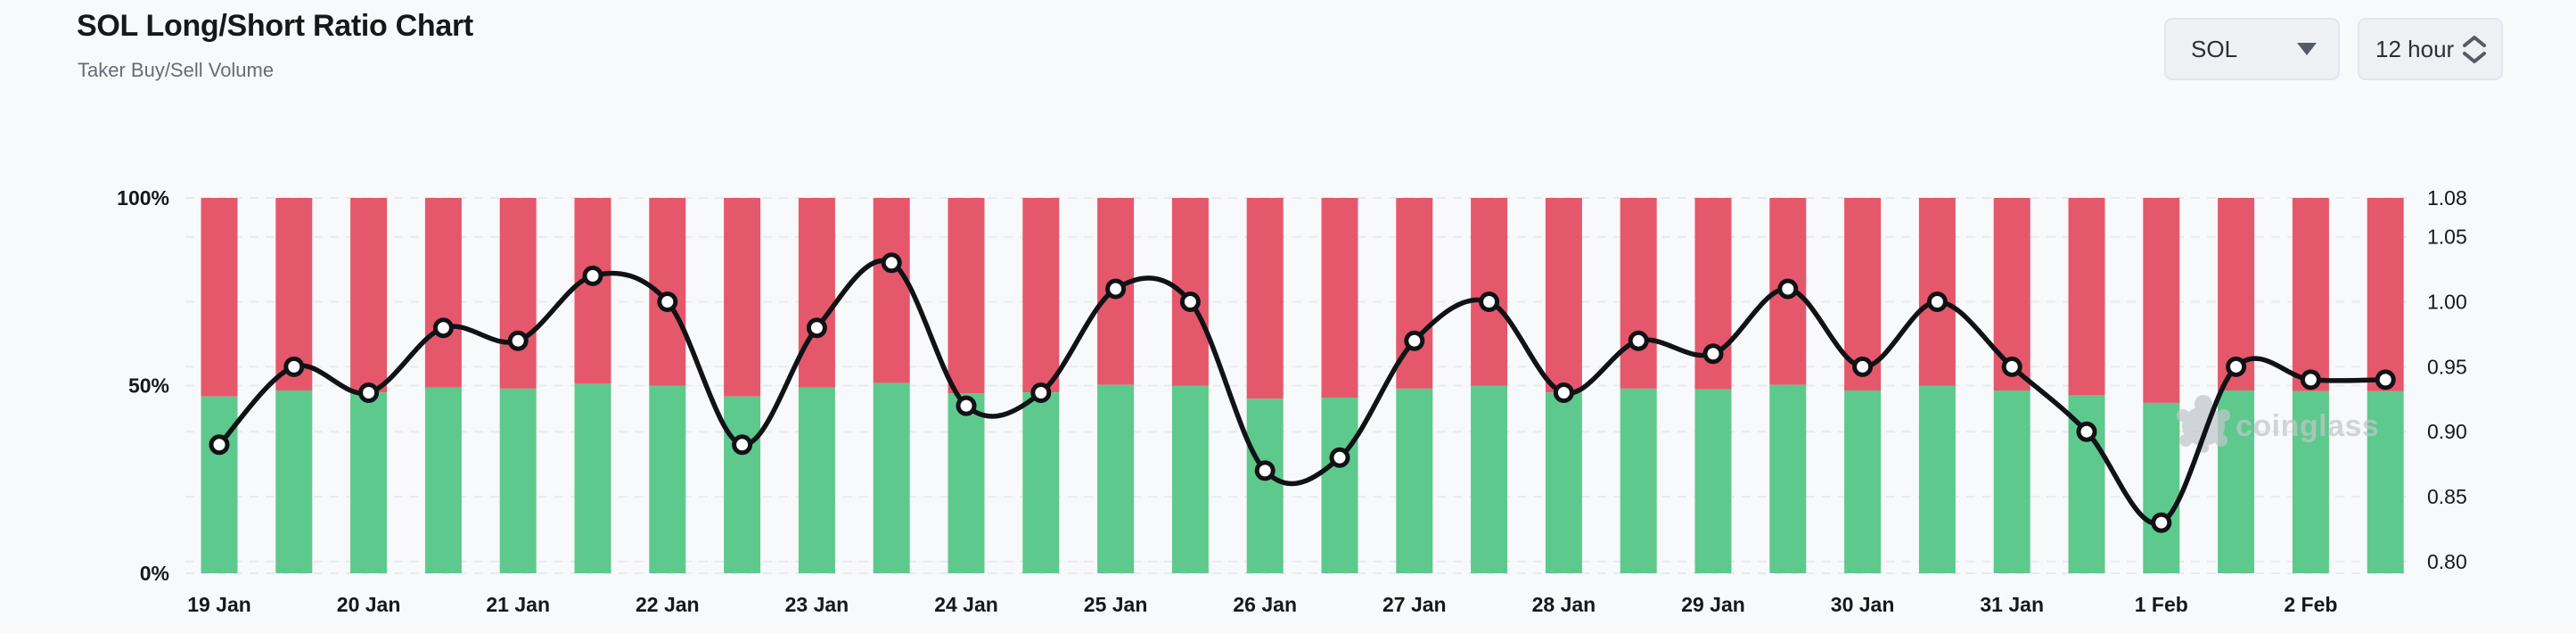 This screenshot has height=633, width=2576. What do you see at coordinates (2430, 49) in the screenshot?
I see `interval-select: 12 hour` at bounding box center [2430, 49].